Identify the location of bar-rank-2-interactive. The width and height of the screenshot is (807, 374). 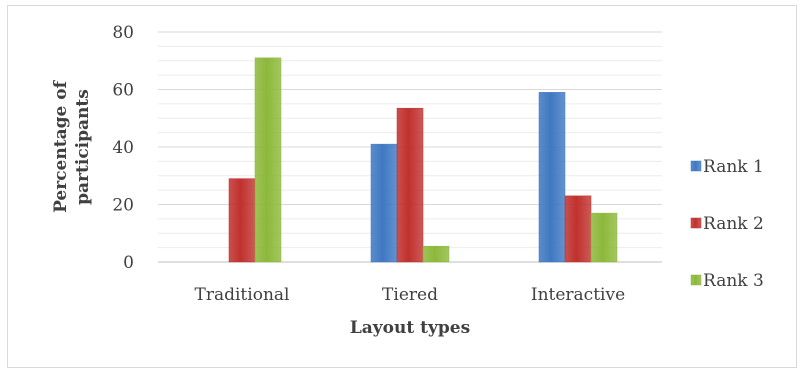
(578, 229).